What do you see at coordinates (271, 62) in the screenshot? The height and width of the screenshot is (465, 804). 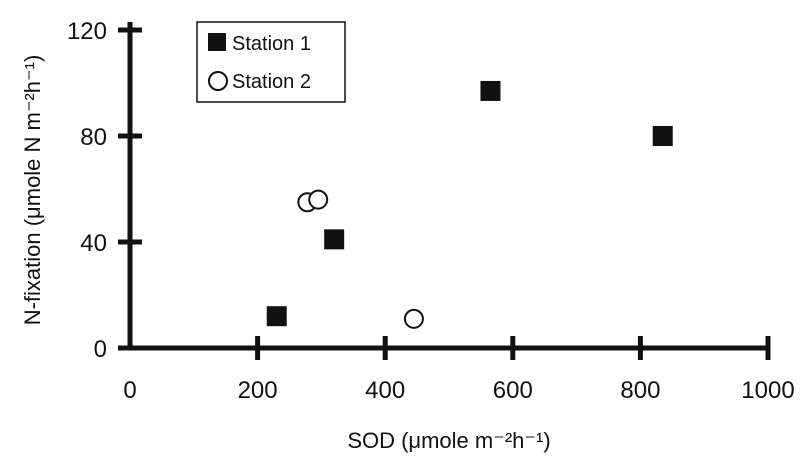 I see `legend: Station 1 Station 2` at bounding box center [271, 62].